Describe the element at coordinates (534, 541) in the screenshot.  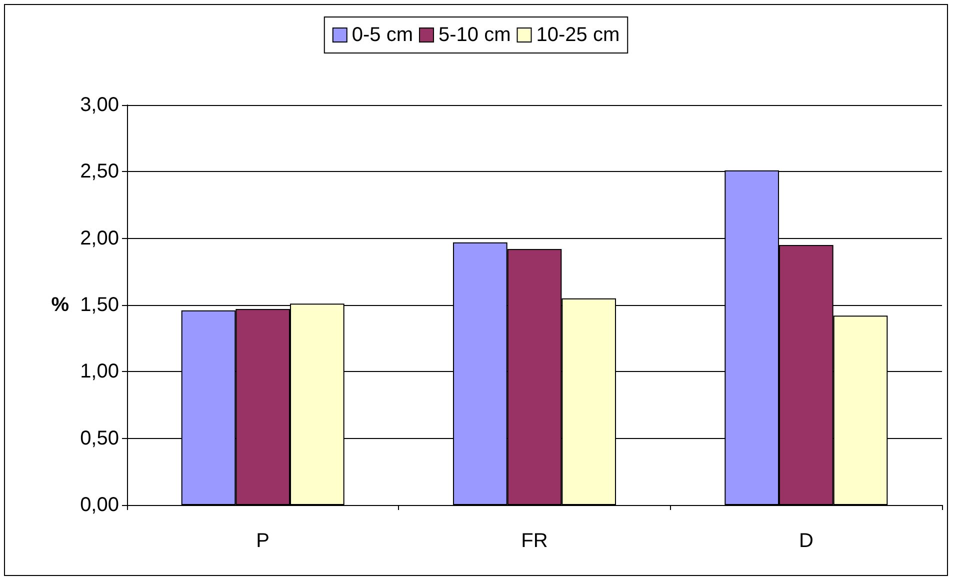
I see `x-tick-label: FR` at that location.